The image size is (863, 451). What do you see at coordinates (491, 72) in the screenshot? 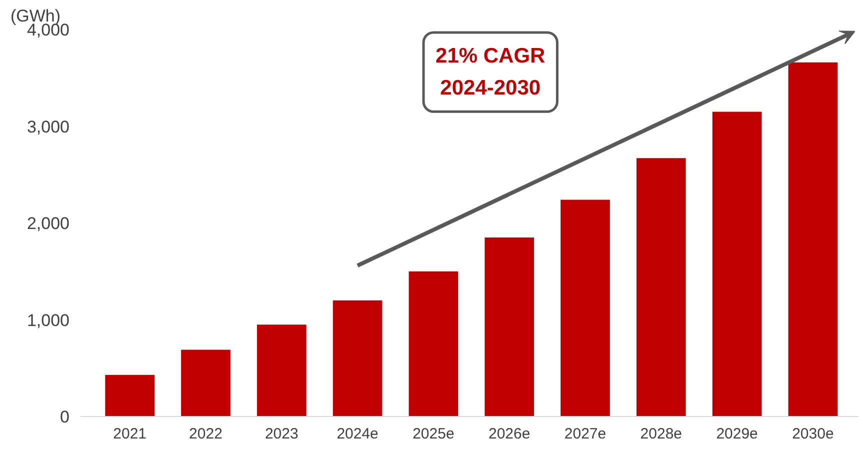
I see `annotation: 21% CAGR 2024-2030` at bounding box center [491, 72].